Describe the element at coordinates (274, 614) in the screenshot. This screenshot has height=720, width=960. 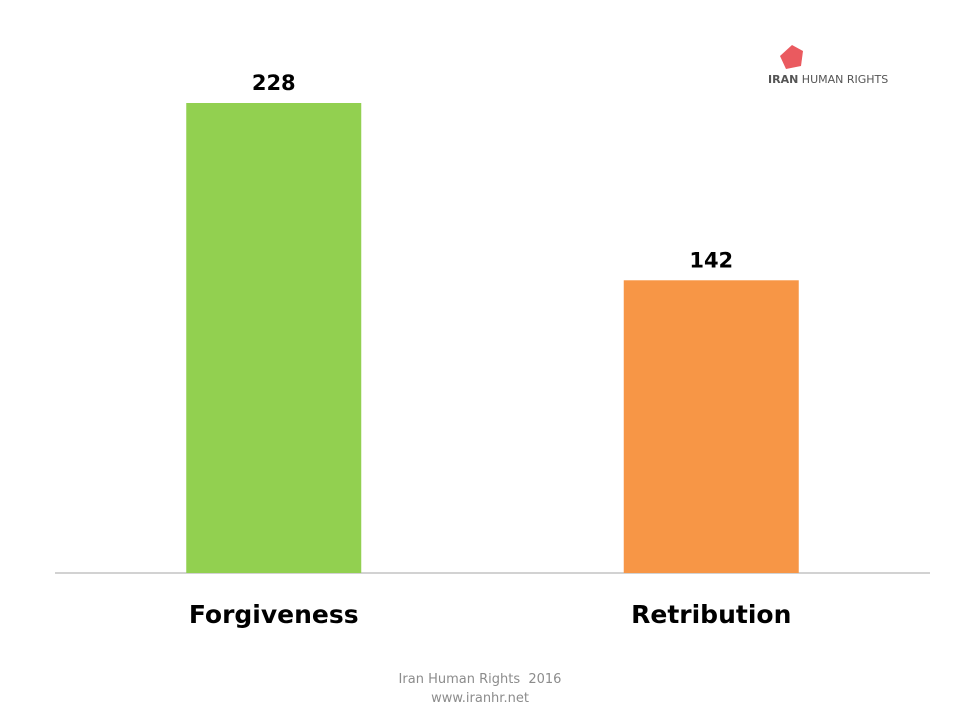
I see `x-tick-label: Forgiveness` at that location.